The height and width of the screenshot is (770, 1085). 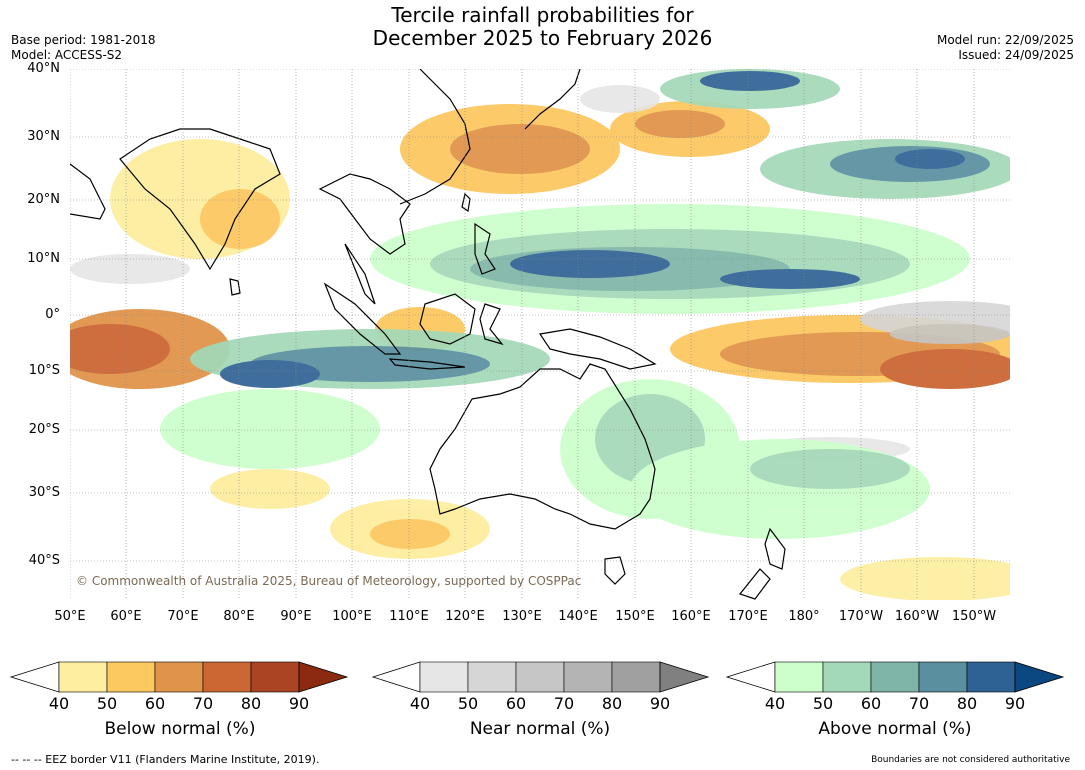 I want to click on colorbar-near-tick-70: 70, so click(x=564, y=703).